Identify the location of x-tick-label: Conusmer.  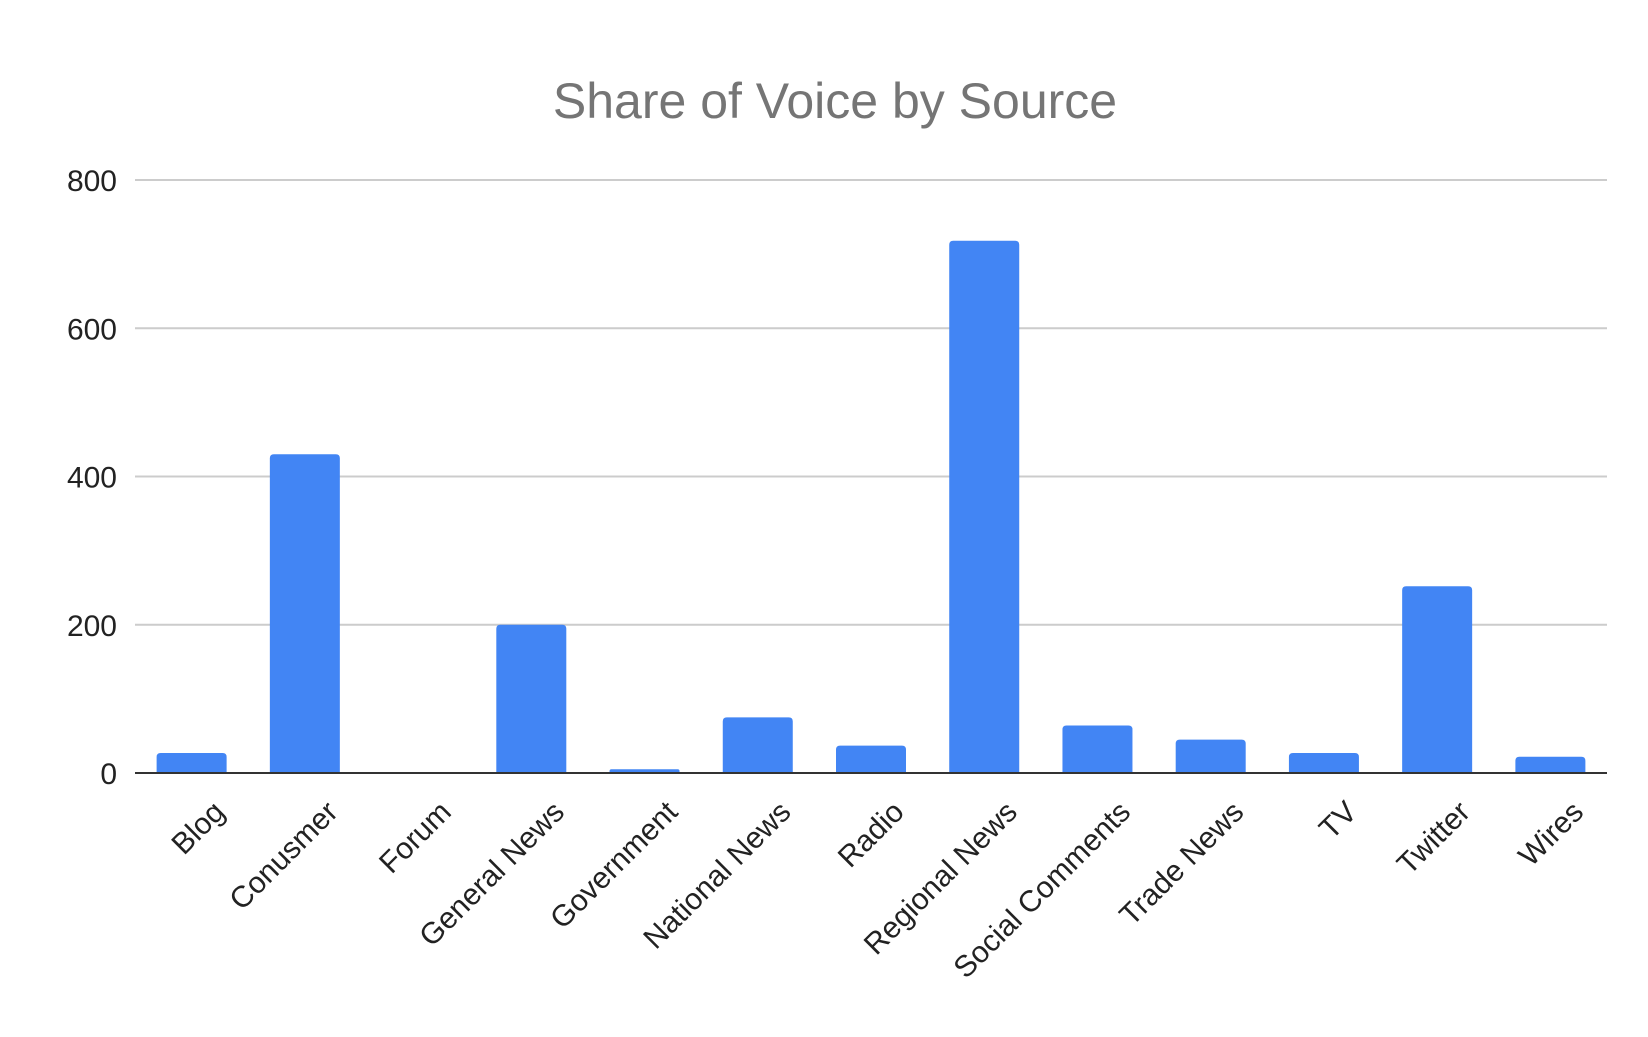
(283, 855).